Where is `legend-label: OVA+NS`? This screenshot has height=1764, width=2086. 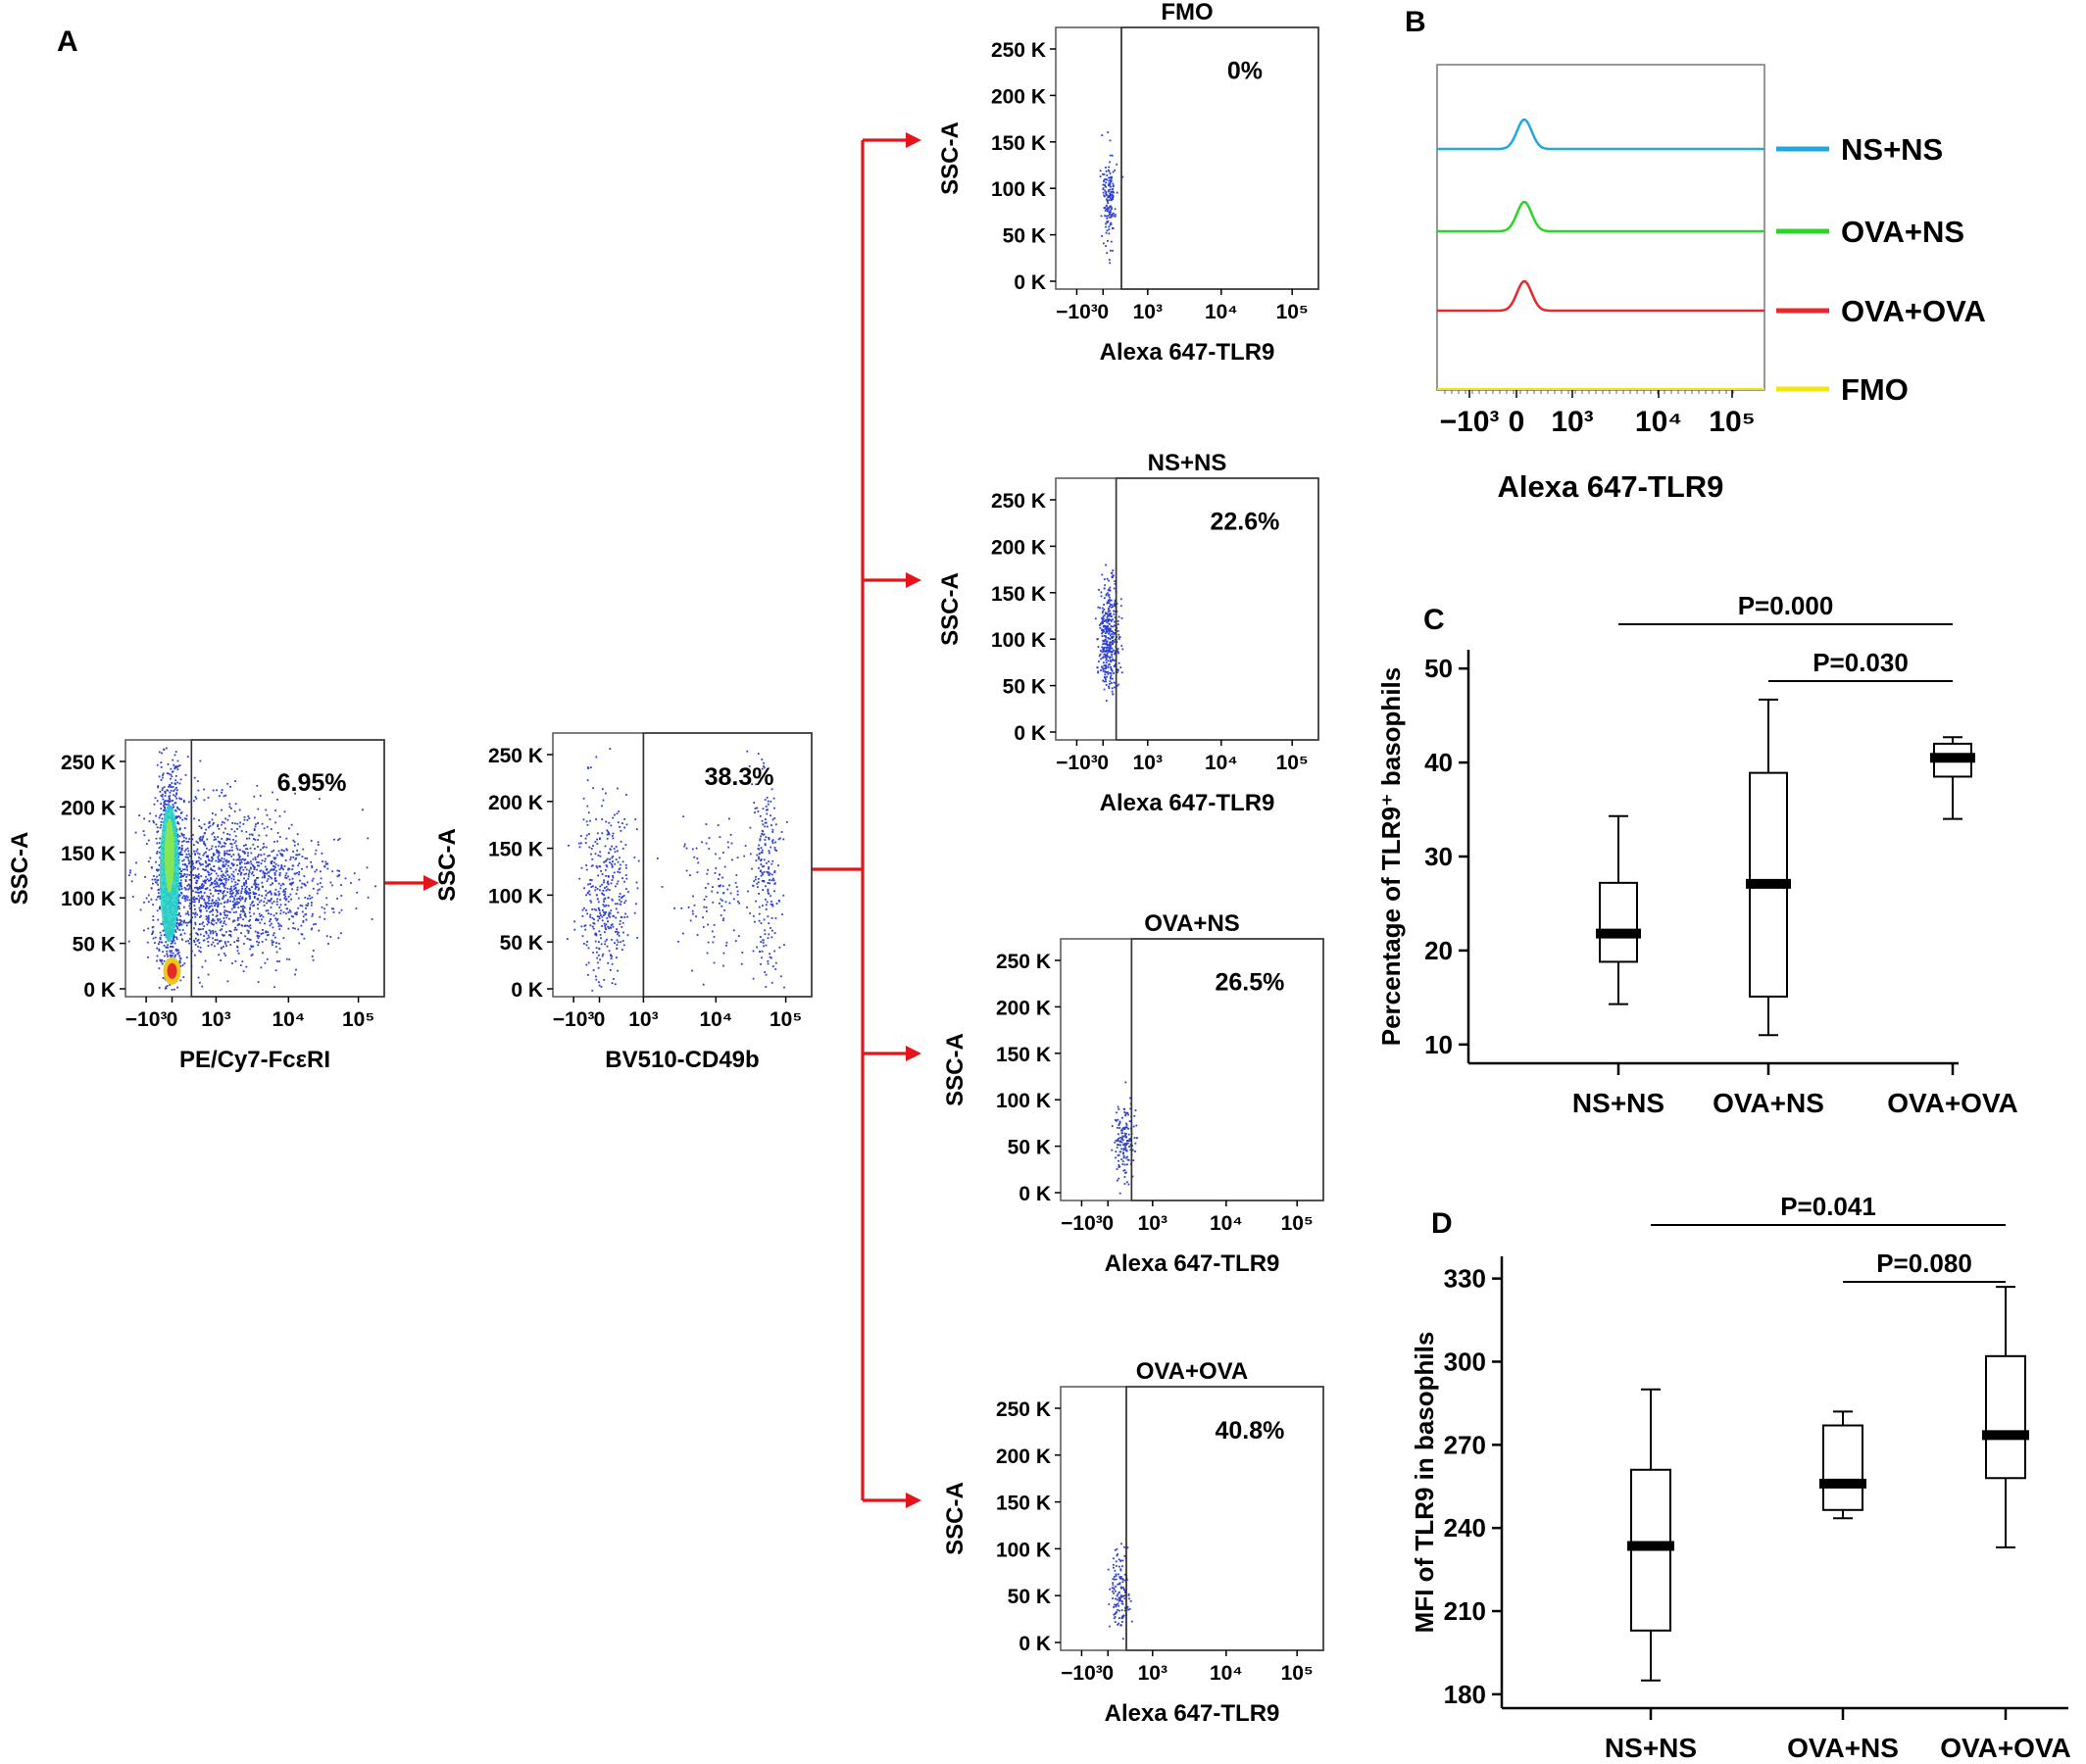
legend-label: OVA+NS is located at coordinates (1903, 232).